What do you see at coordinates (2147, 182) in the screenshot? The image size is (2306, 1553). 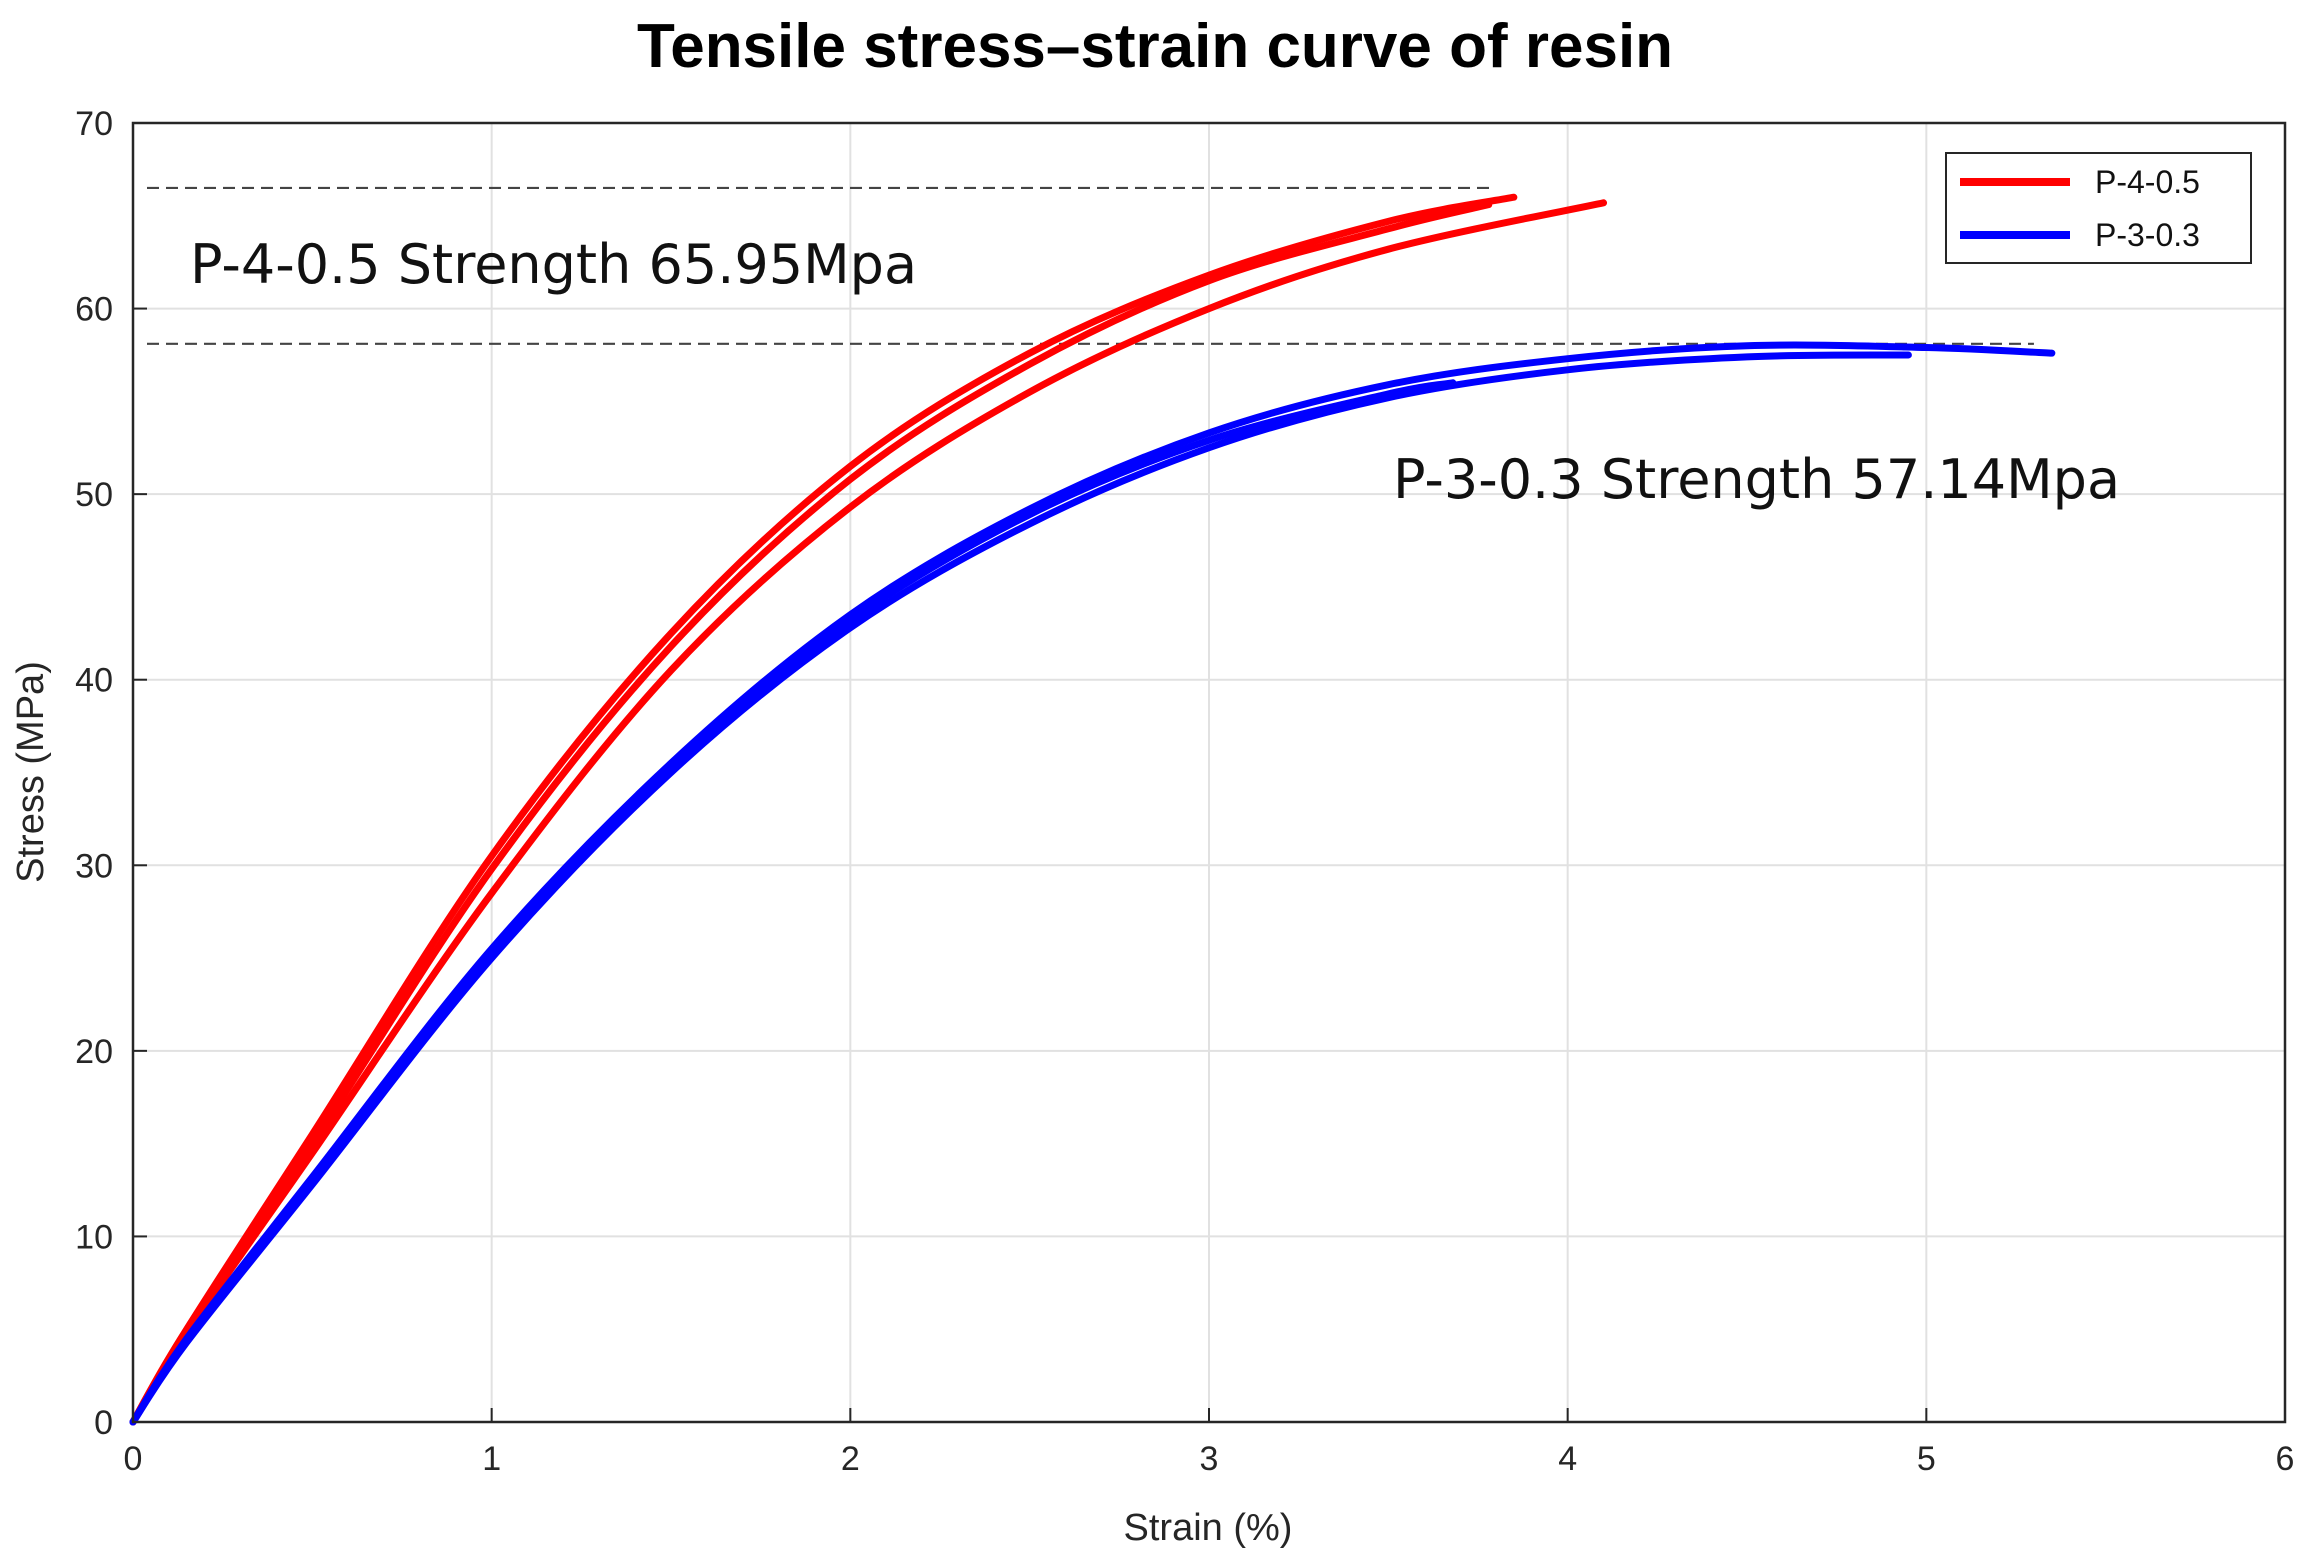 I see `legend-label-p-4-0-5: P-4-0.5` at bounding box center [2147, 182].